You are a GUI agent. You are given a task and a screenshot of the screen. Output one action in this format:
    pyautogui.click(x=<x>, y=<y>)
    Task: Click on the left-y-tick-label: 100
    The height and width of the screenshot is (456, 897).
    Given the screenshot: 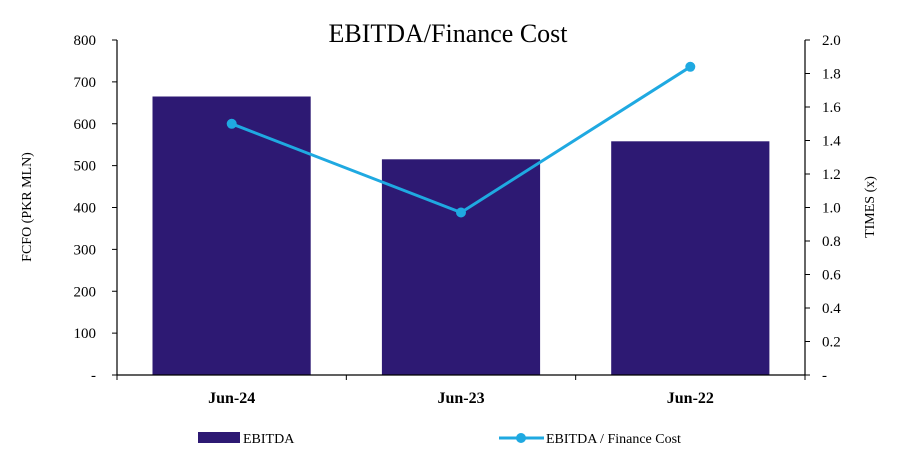 What is the action you would take?
    pyautogui.click(x=85, y=334)
    